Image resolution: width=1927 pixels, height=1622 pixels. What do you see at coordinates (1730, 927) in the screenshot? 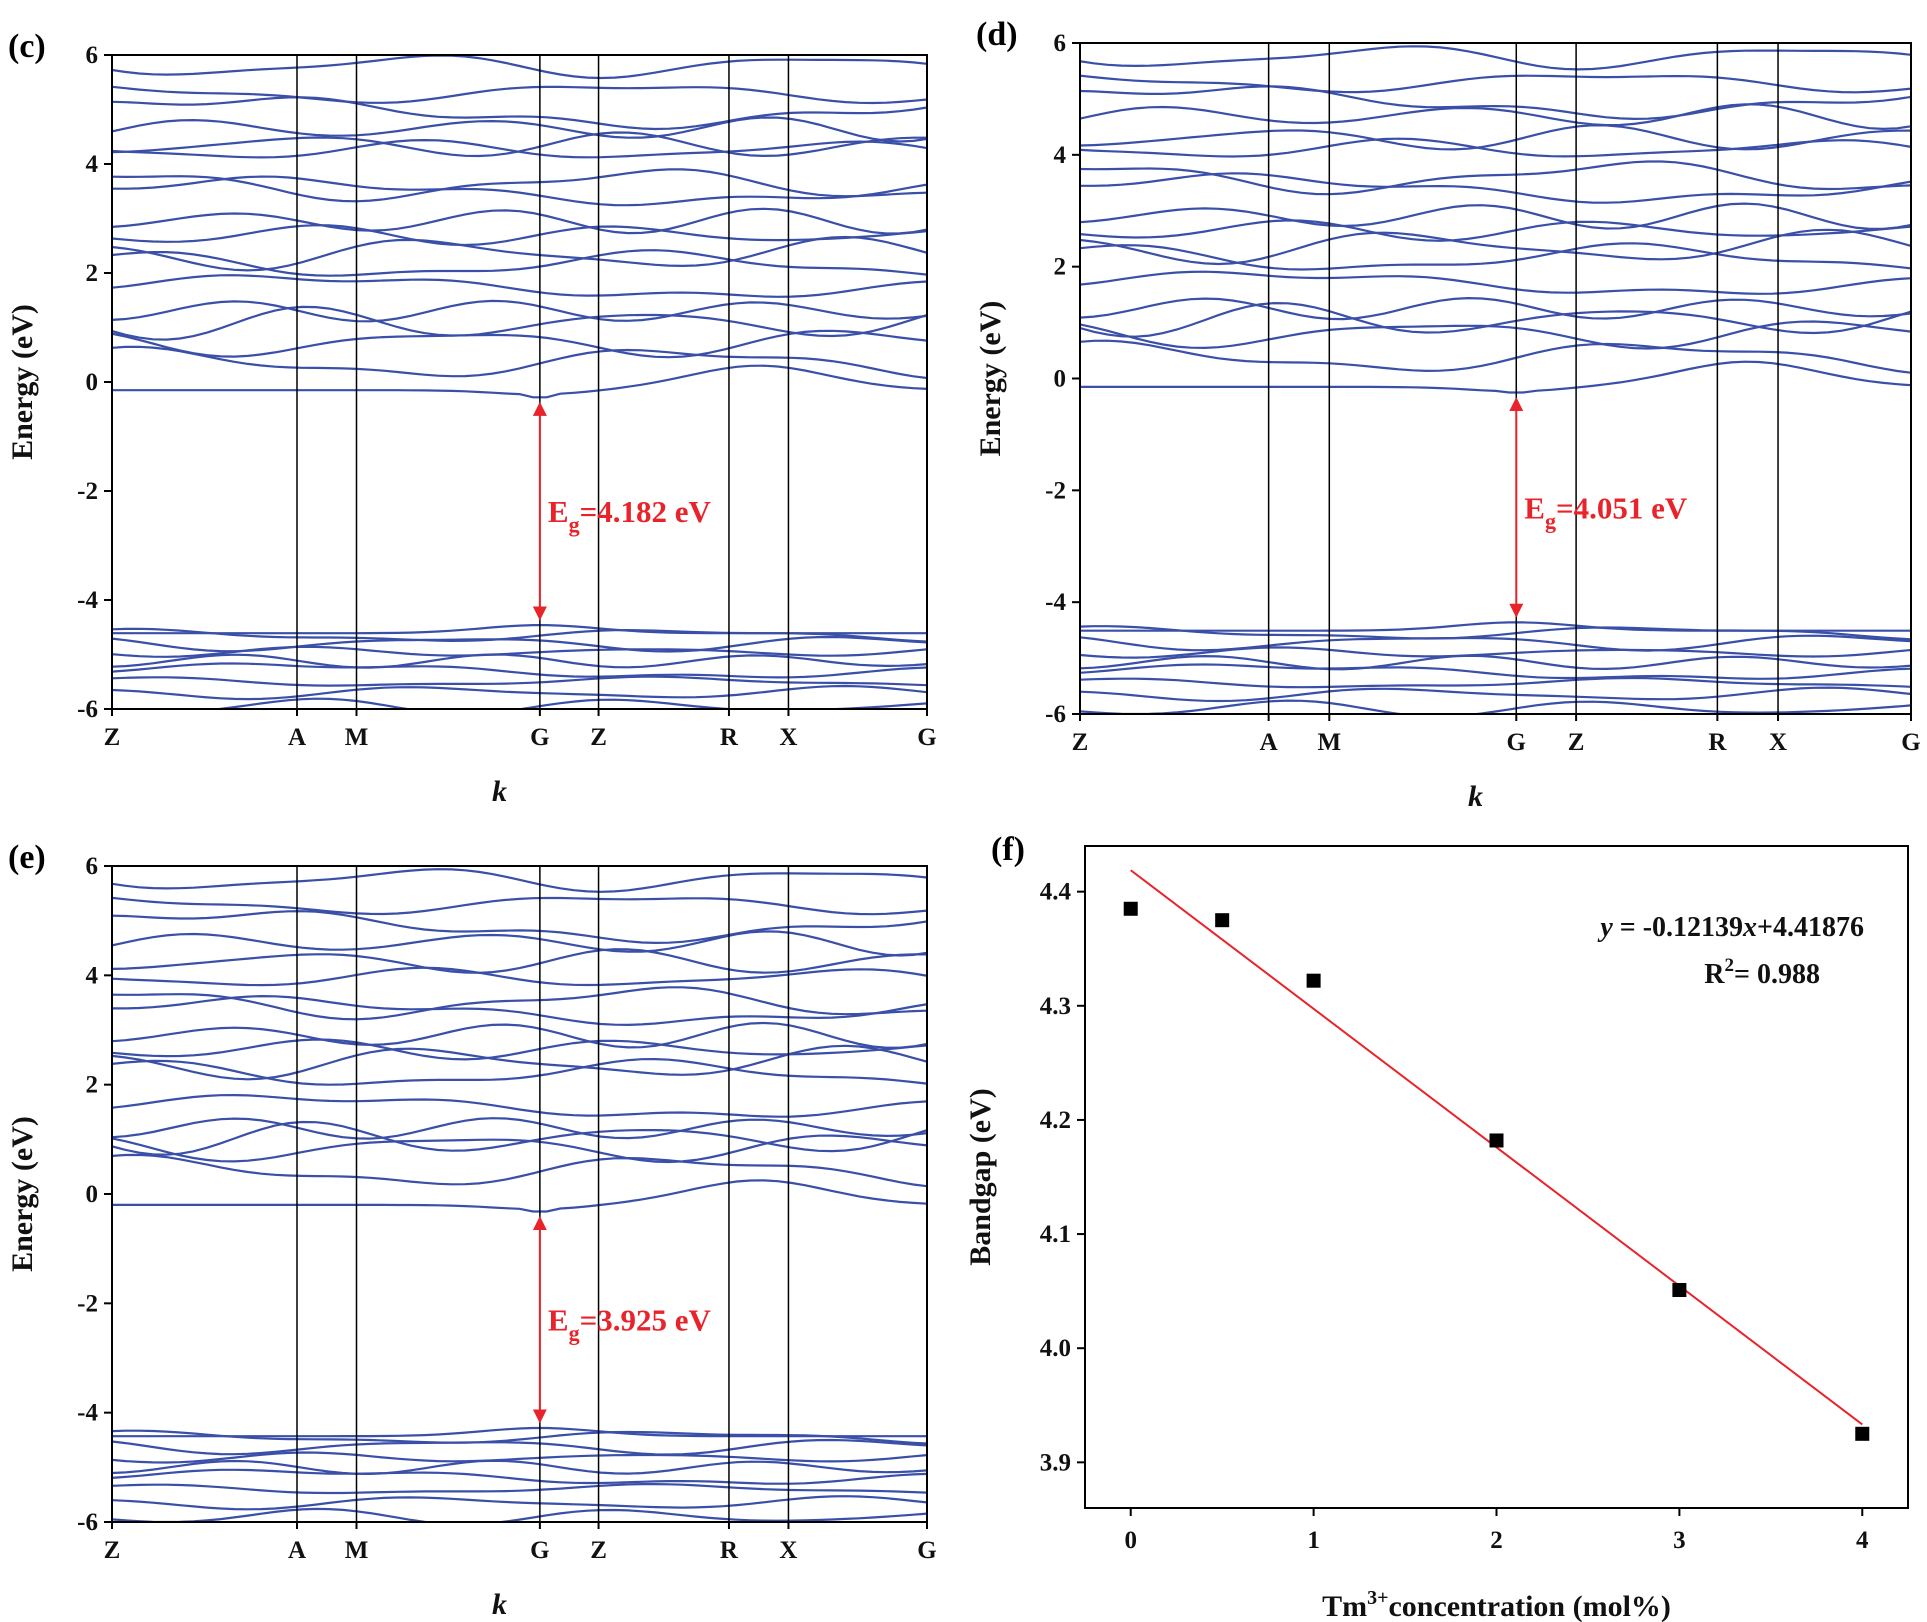
I see `fit-equation: y = -0.12139x+4.41876` at bounding box center [1730, 927].